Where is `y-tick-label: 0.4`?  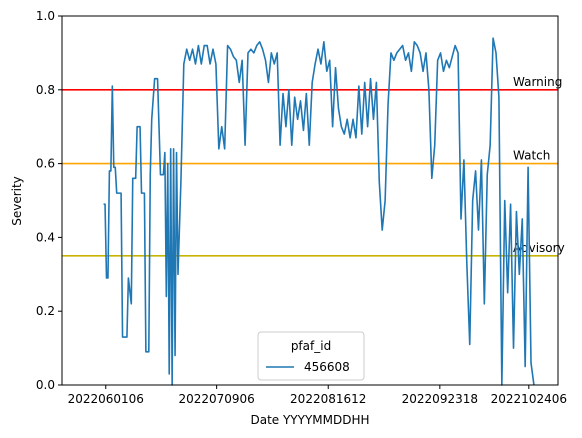
y-tick-label: 0.4 is located at coordinates (45, 237).